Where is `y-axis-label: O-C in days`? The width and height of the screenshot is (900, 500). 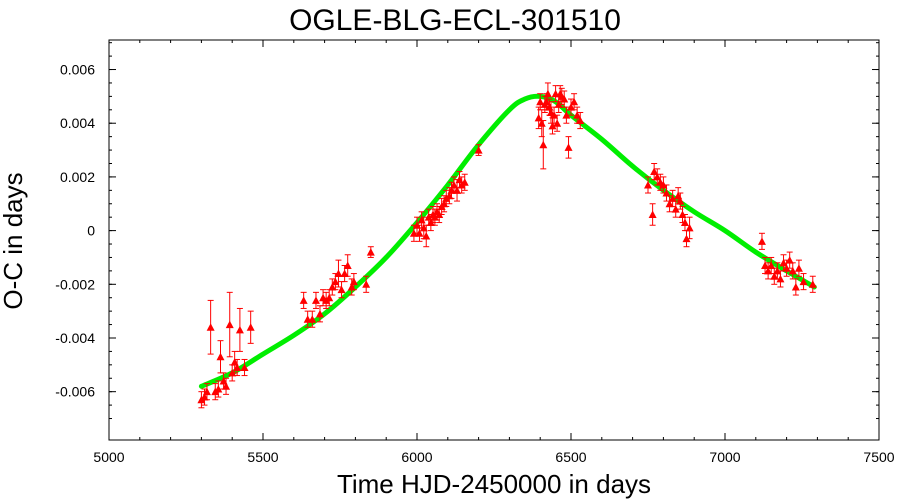 y-axis-label: O-C in days is located at coordinates (14, 240).